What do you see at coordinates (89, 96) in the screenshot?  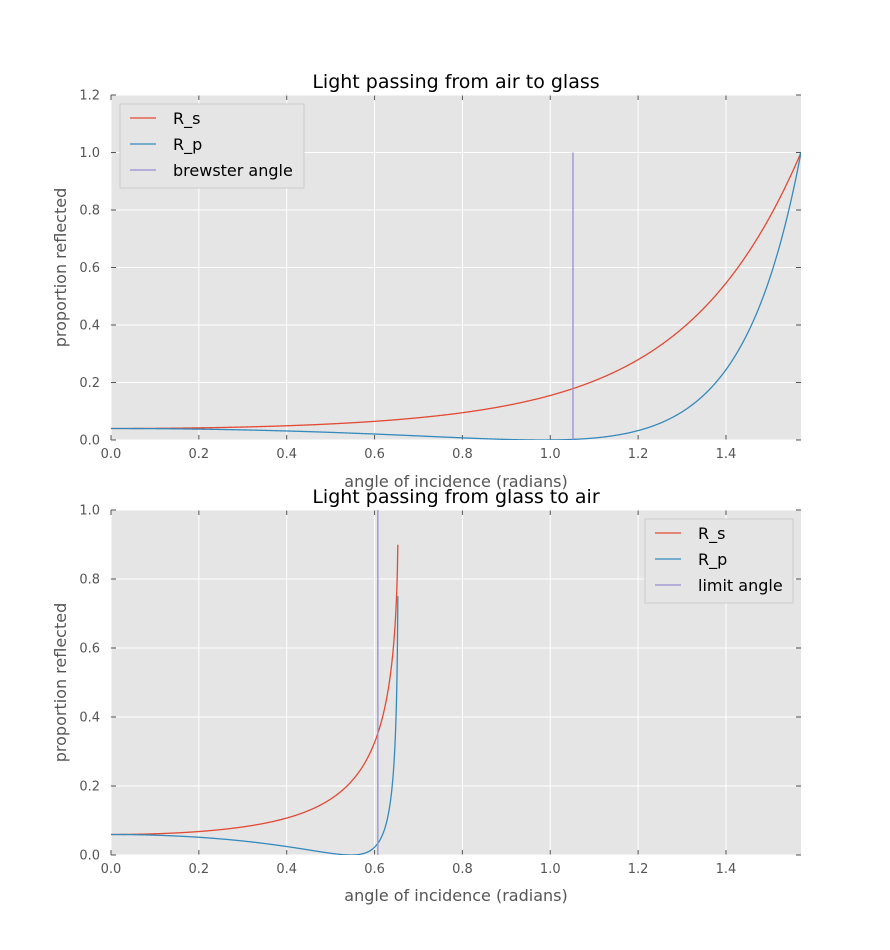 I see `y-tick-label: 1.2` at bounding box center [89, 96].